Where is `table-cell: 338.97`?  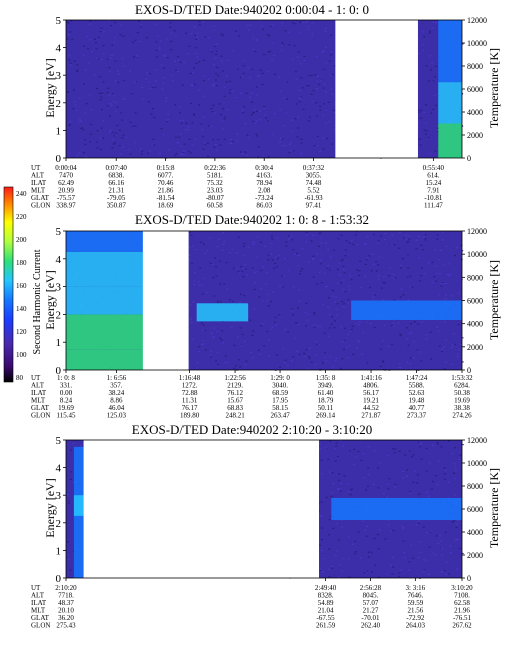
table-cell: 338.97 is located at coordinates (66, 206).